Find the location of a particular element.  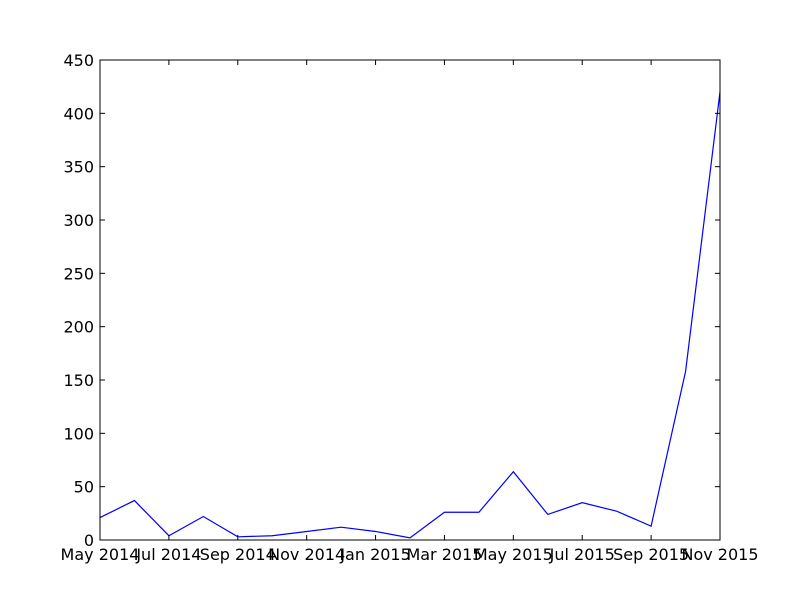

x-tick-label: Sep 2015 is located at coordinates (651, 554).